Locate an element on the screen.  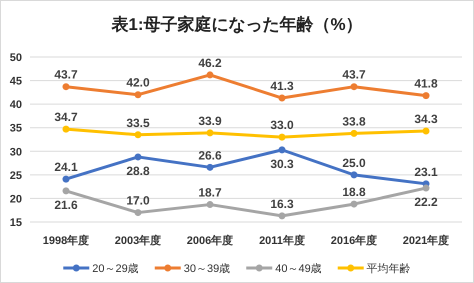
x-tick-label: 2006年度 is located at coordinates (210, 240).